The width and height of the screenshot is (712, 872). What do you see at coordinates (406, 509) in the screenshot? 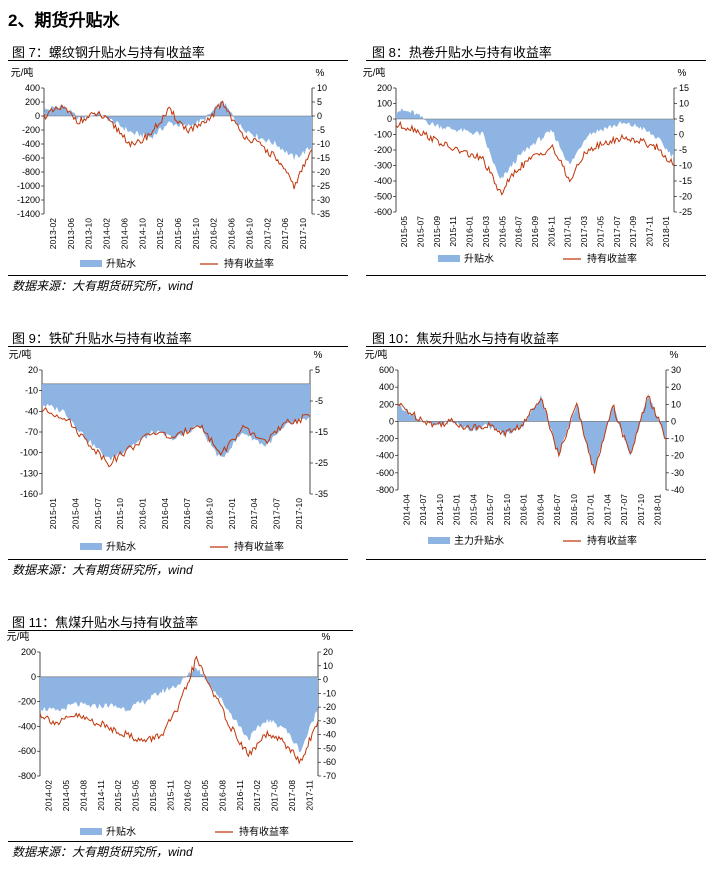
I see `x-tick-label: 2014-04` at bounding box center [406, 509].